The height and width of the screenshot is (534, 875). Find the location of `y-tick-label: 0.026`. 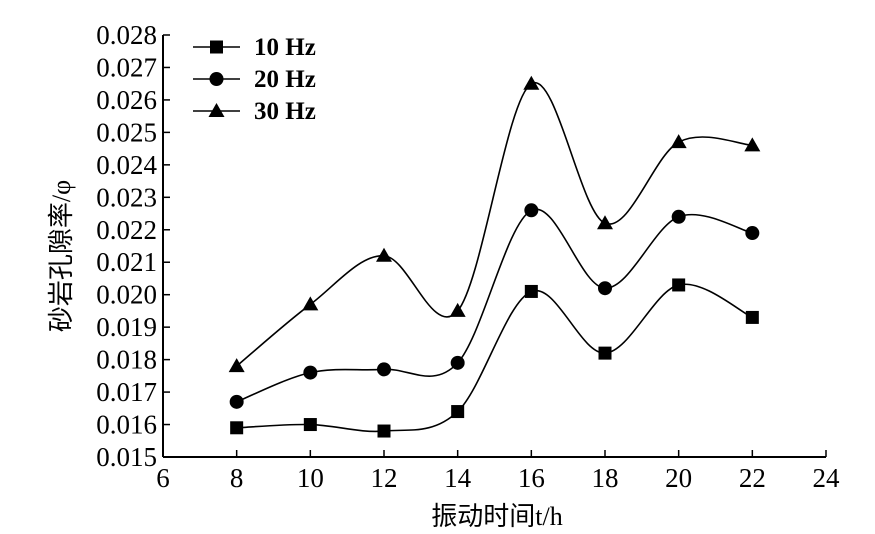

y-tick-label: 0.026 is located at coordinates (126, 100).